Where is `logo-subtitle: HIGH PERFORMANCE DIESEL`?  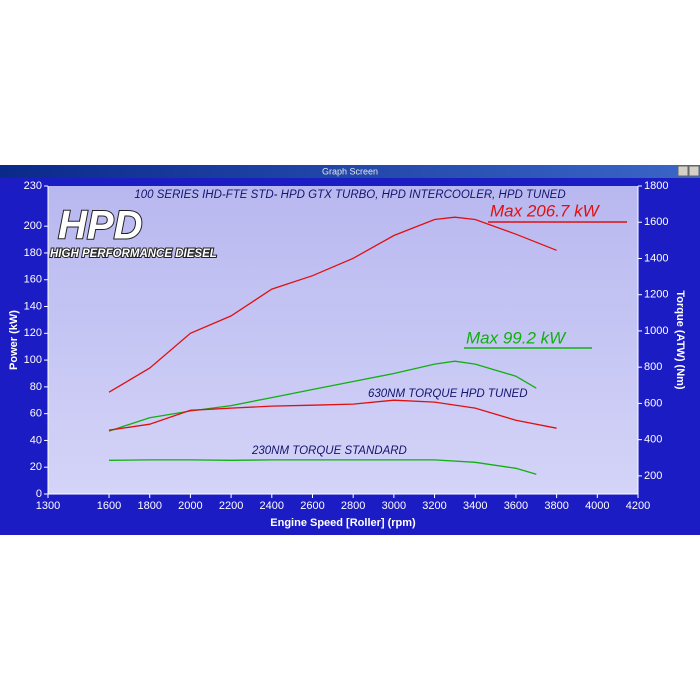
logo-subtitle: HIGH PERFORMANCE DIESEL is located at coordinates (133, 254).